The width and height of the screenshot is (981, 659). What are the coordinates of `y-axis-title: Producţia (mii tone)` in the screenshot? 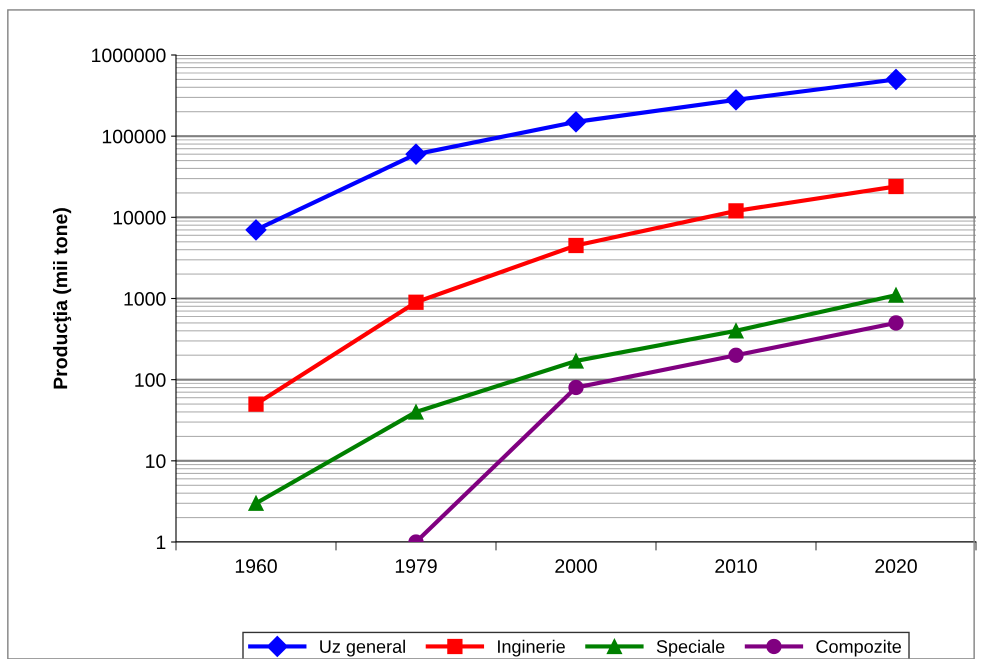 It's located at (62, 298).